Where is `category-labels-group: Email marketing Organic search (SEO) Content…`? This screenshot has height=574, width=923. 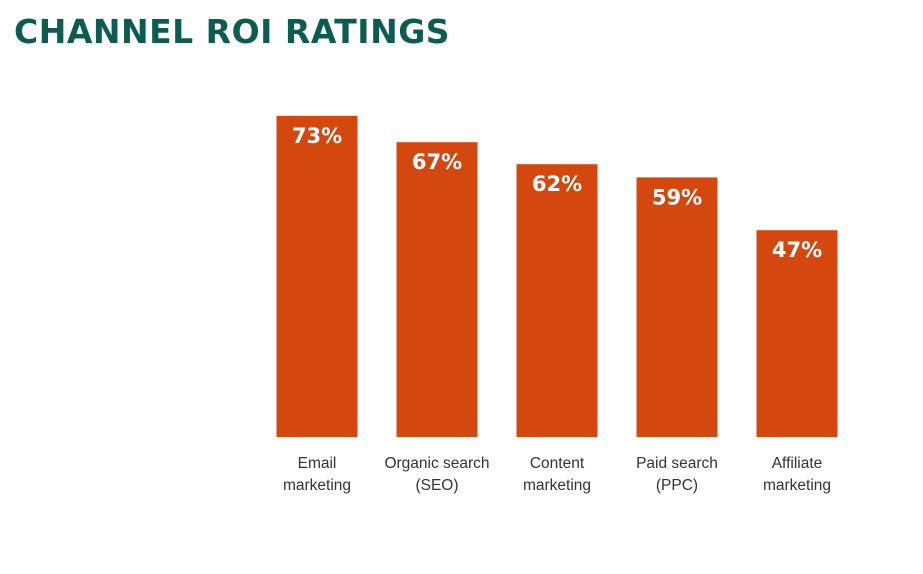
category-labels-group: Email marketing Organic search (SEO) Content… is located at coordinates (557, 474).